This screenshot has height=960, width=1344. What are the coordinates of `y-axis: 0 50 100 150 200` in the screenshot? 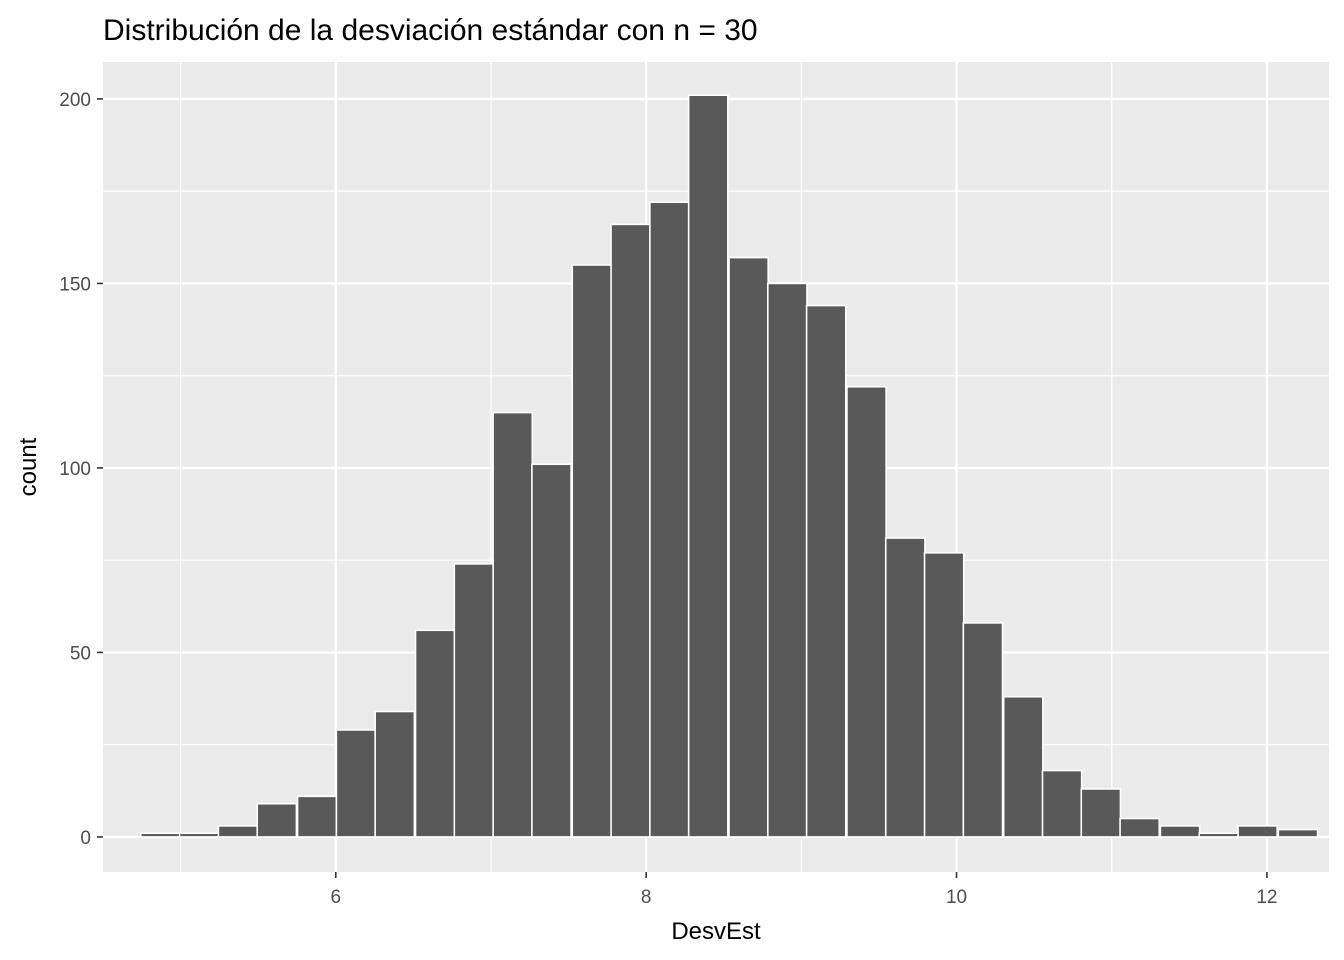 It's located at (81, 469).